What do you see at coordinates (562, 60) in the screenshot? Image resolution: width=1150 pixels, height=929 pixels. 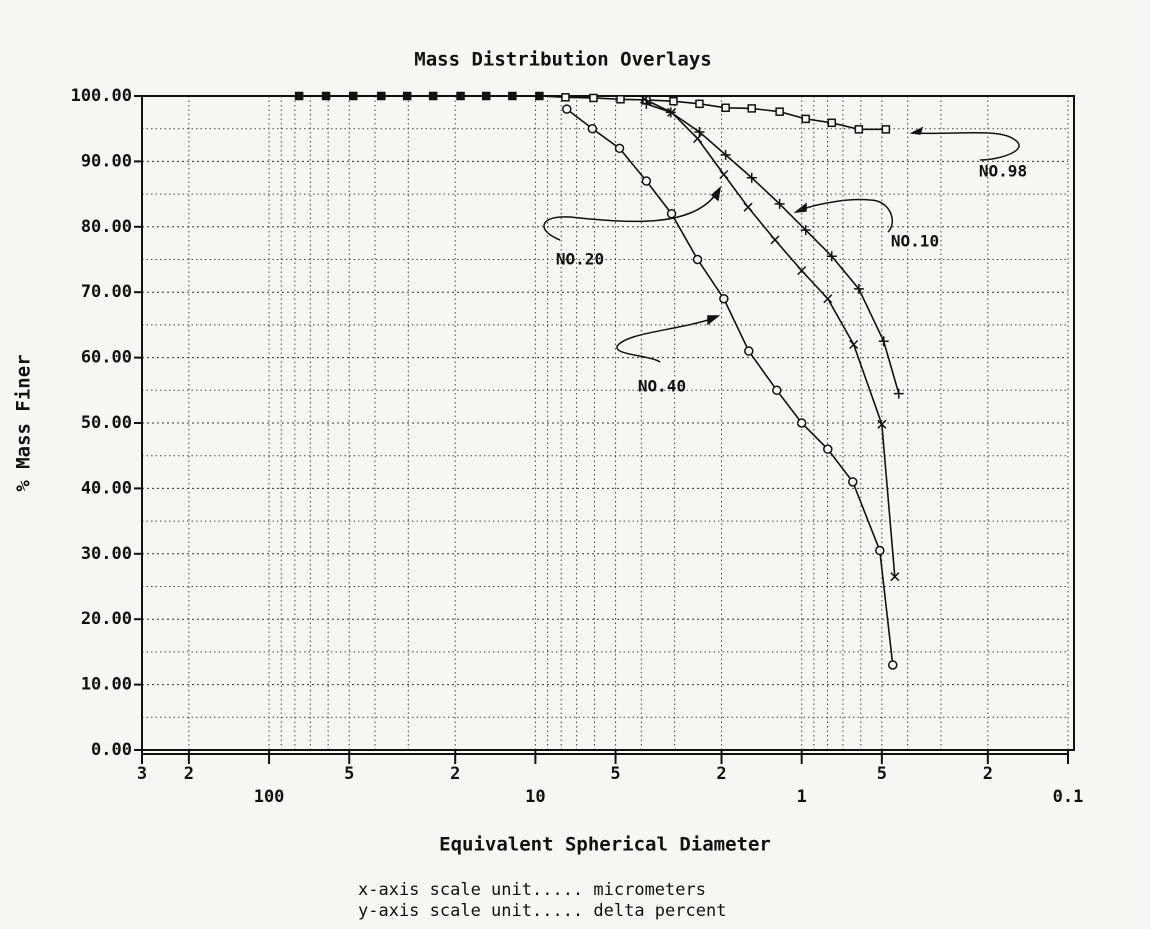 I see `chart-title: Mass Distribution Overlays` at bounding box center [562, 60].